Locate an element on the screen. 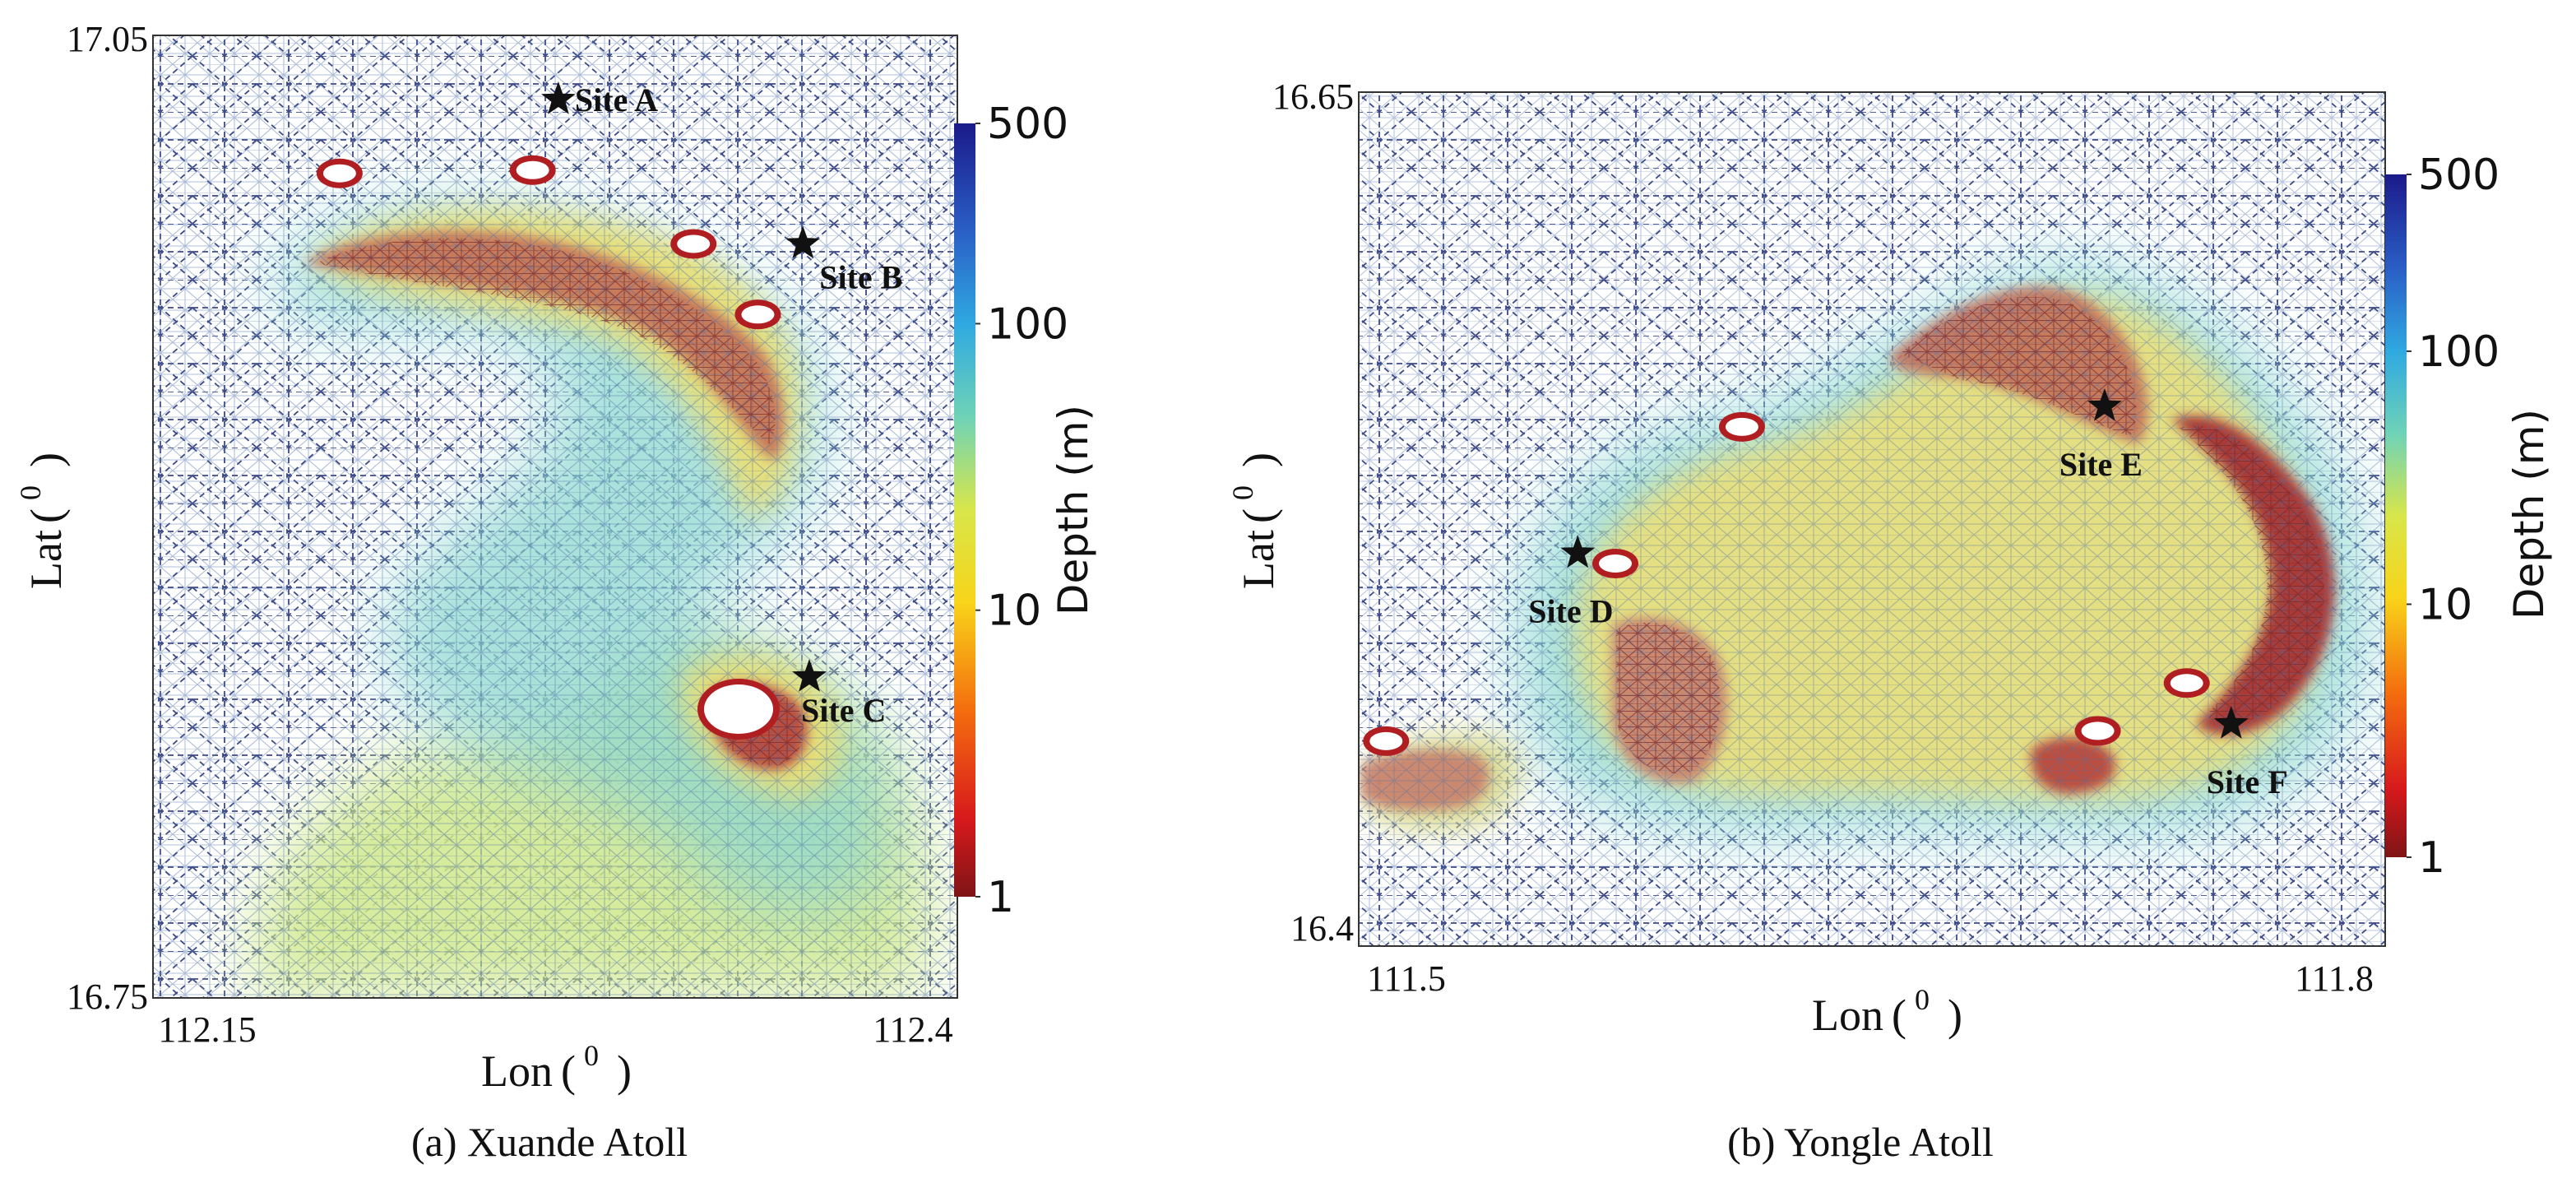 The width and height of the screenshot is (2576, 1197). panel-b-x-label: Lon is located at coordinates (1847, 1016).